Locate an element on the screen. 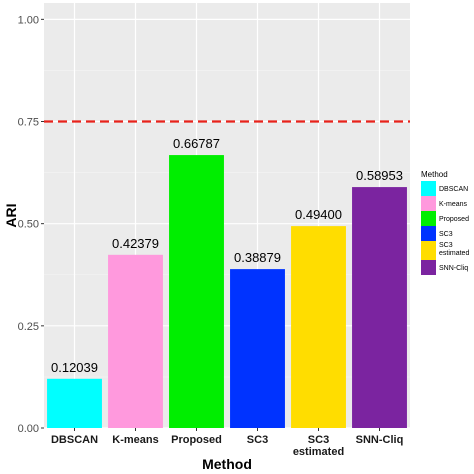 The height and width of the screenshot is (474, 474). y-tick-label: 0.25 is located at coordinates (28, 327).